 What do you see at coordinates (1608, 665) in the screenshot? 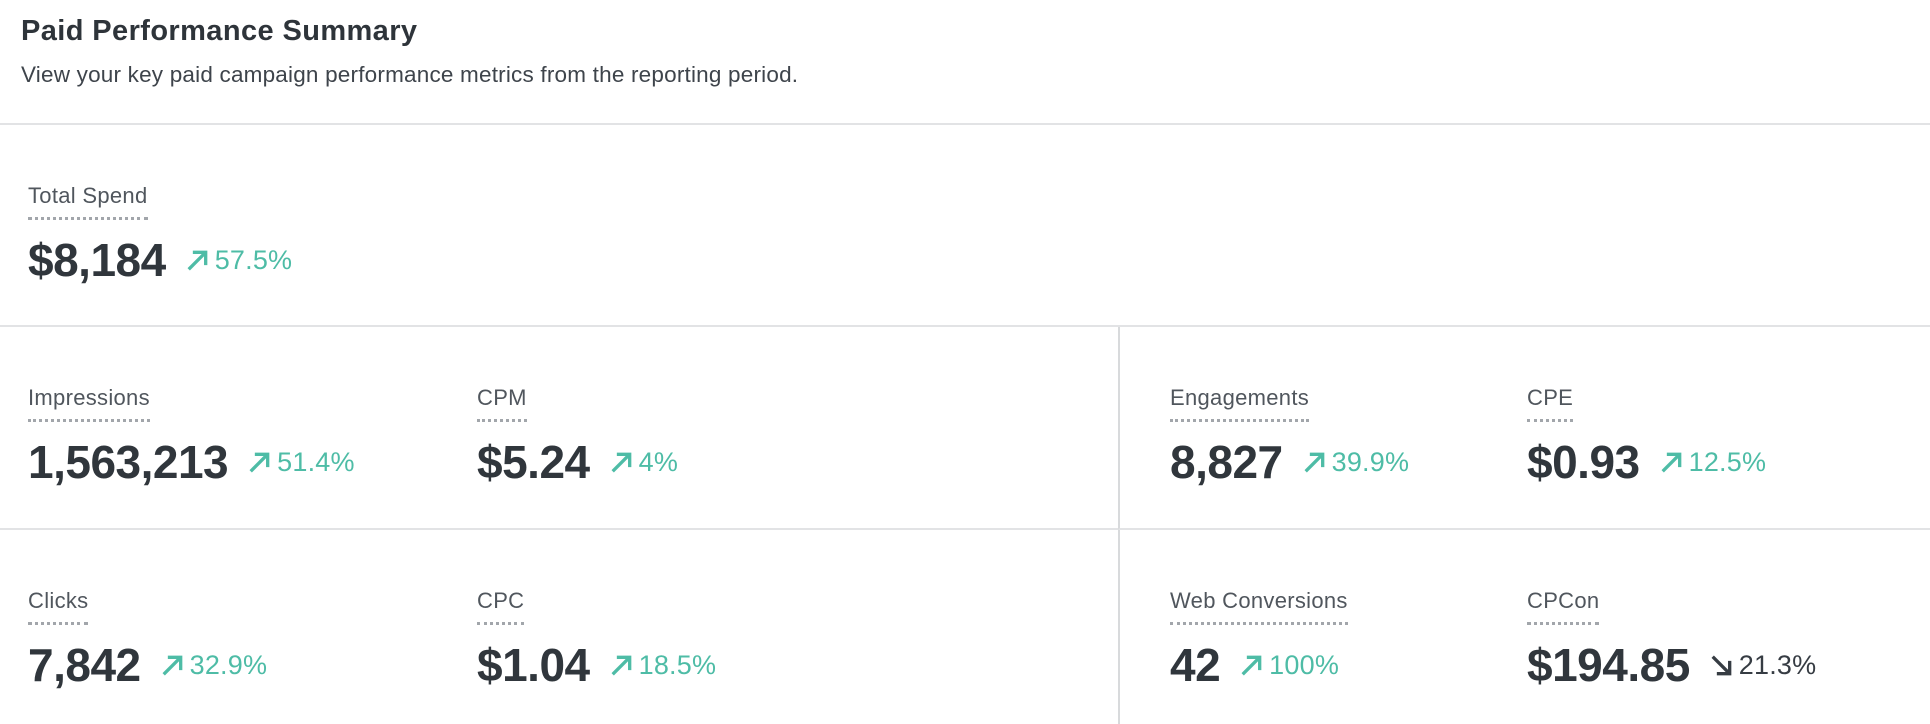
I see `metric-value: $194.85` at bounding box center [1608, 665].